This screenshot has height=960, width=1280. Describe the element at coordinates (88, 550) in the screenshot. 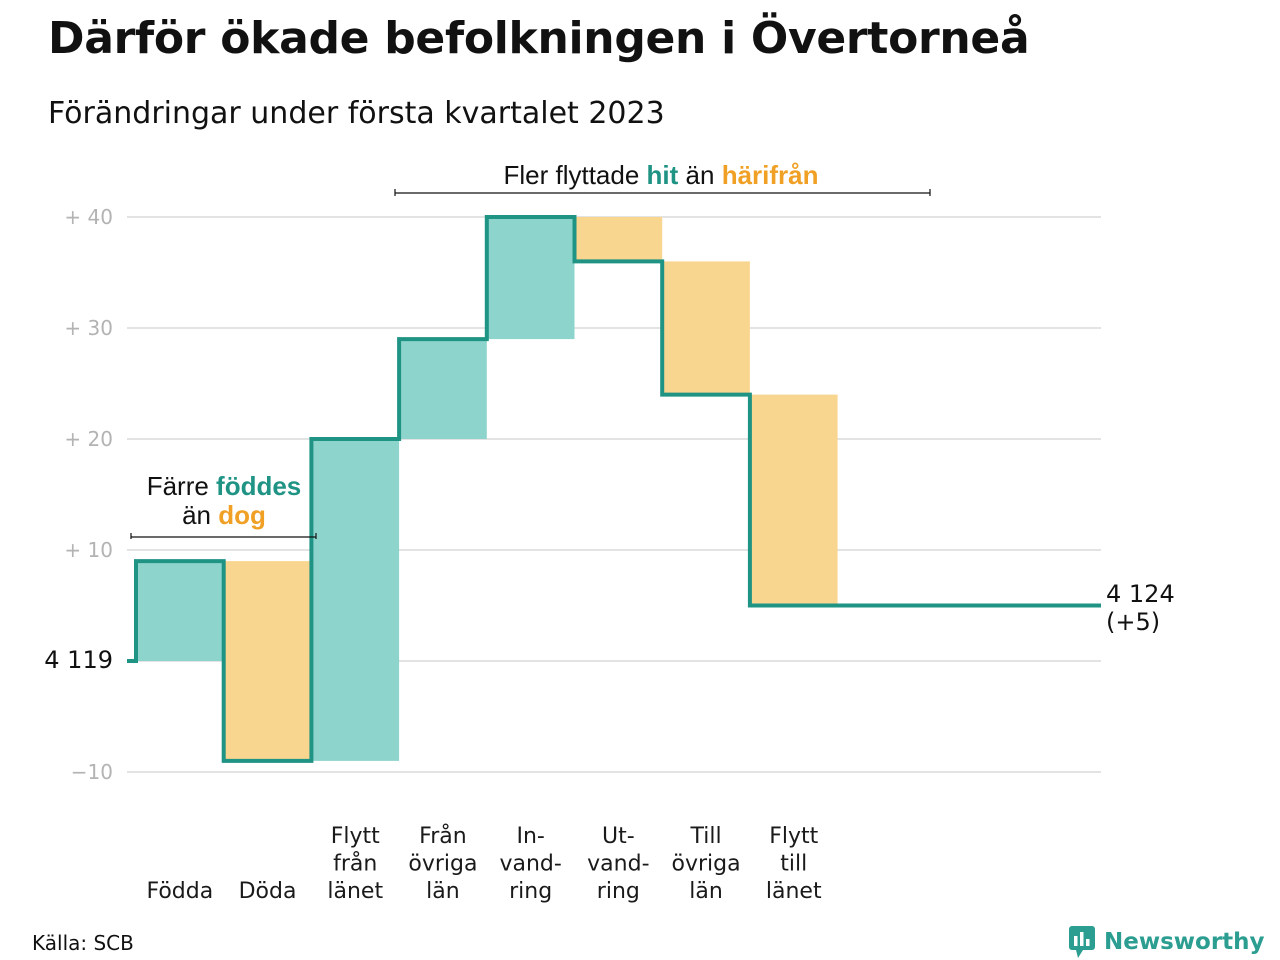

I see `y-tick-label-3: + 10` at that location.